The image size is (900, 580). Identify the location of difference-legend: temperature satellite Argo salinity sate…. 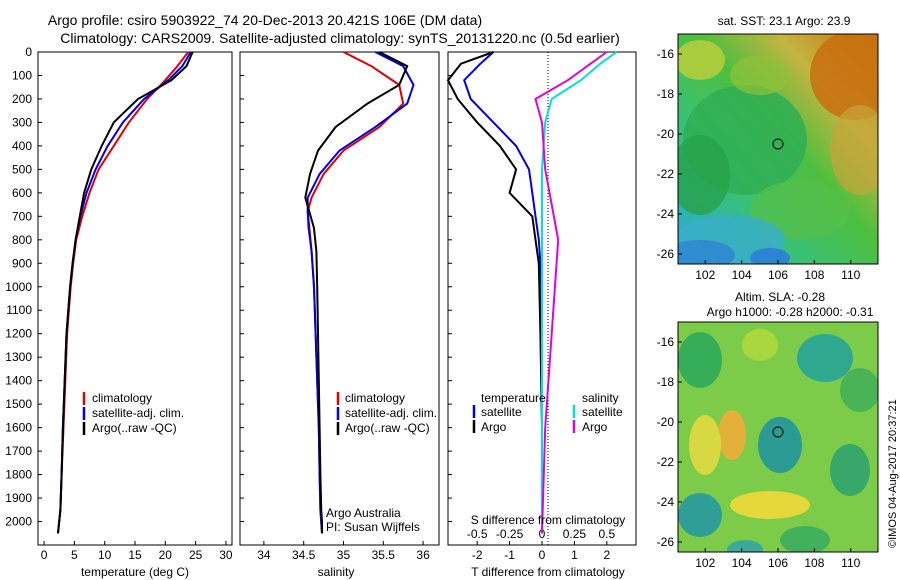
(547, 412).